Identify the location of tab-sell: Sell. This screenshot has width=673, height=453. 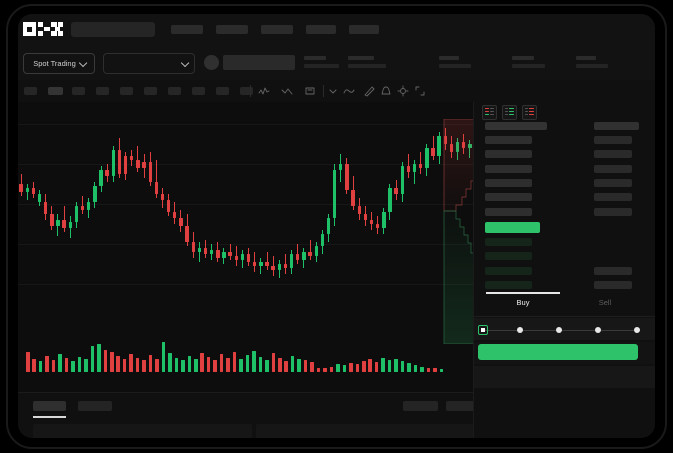
(605, 302).